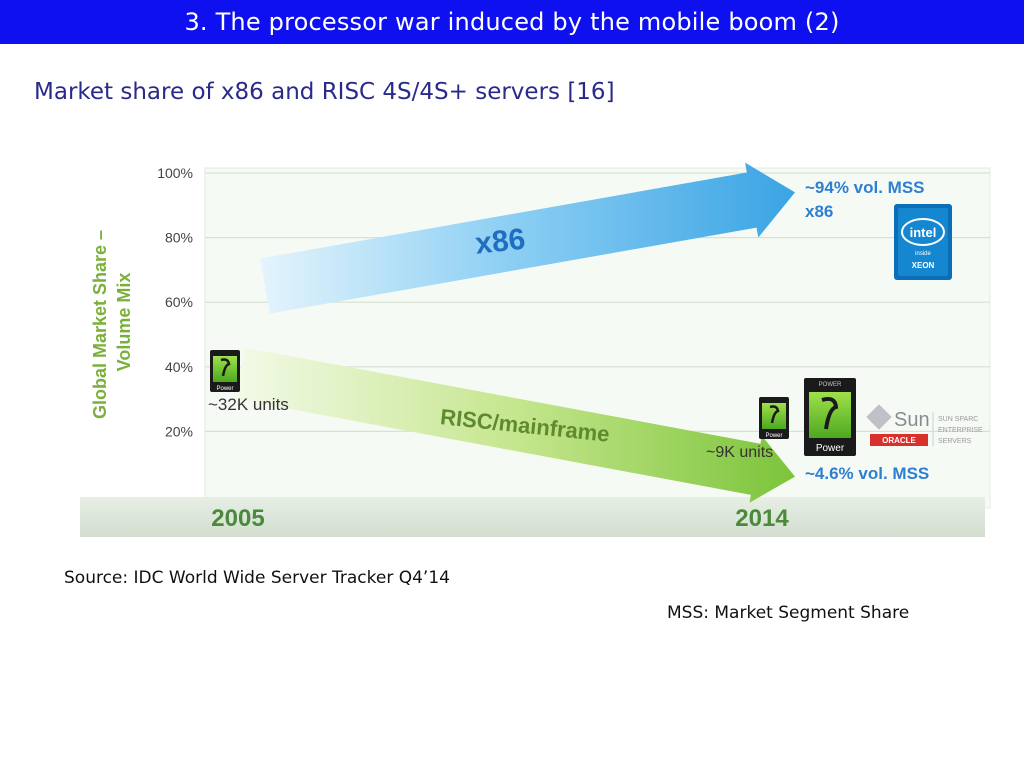 The width and height of the screenshot is (1024, 768). What do you see at coordinates (923, 232) in the screenshot?
I see `intel-wordmark: intel` at bounding box center [923, 232].